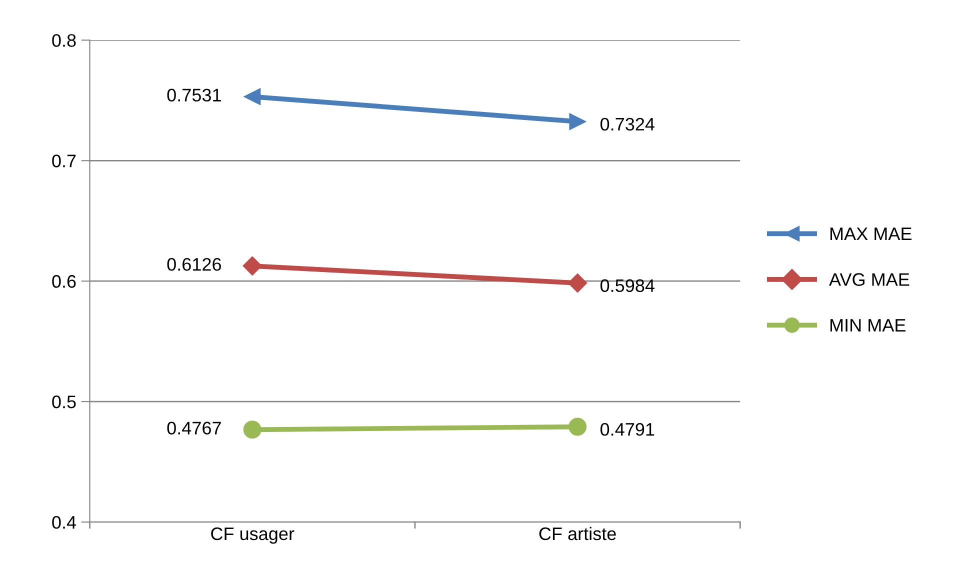 Image resolution: width=965 pixels, height=582 pixels. Describe the element at coordinates (577, 533) in the screenshot. I see `x-tick-label: CF artiste` at that location.